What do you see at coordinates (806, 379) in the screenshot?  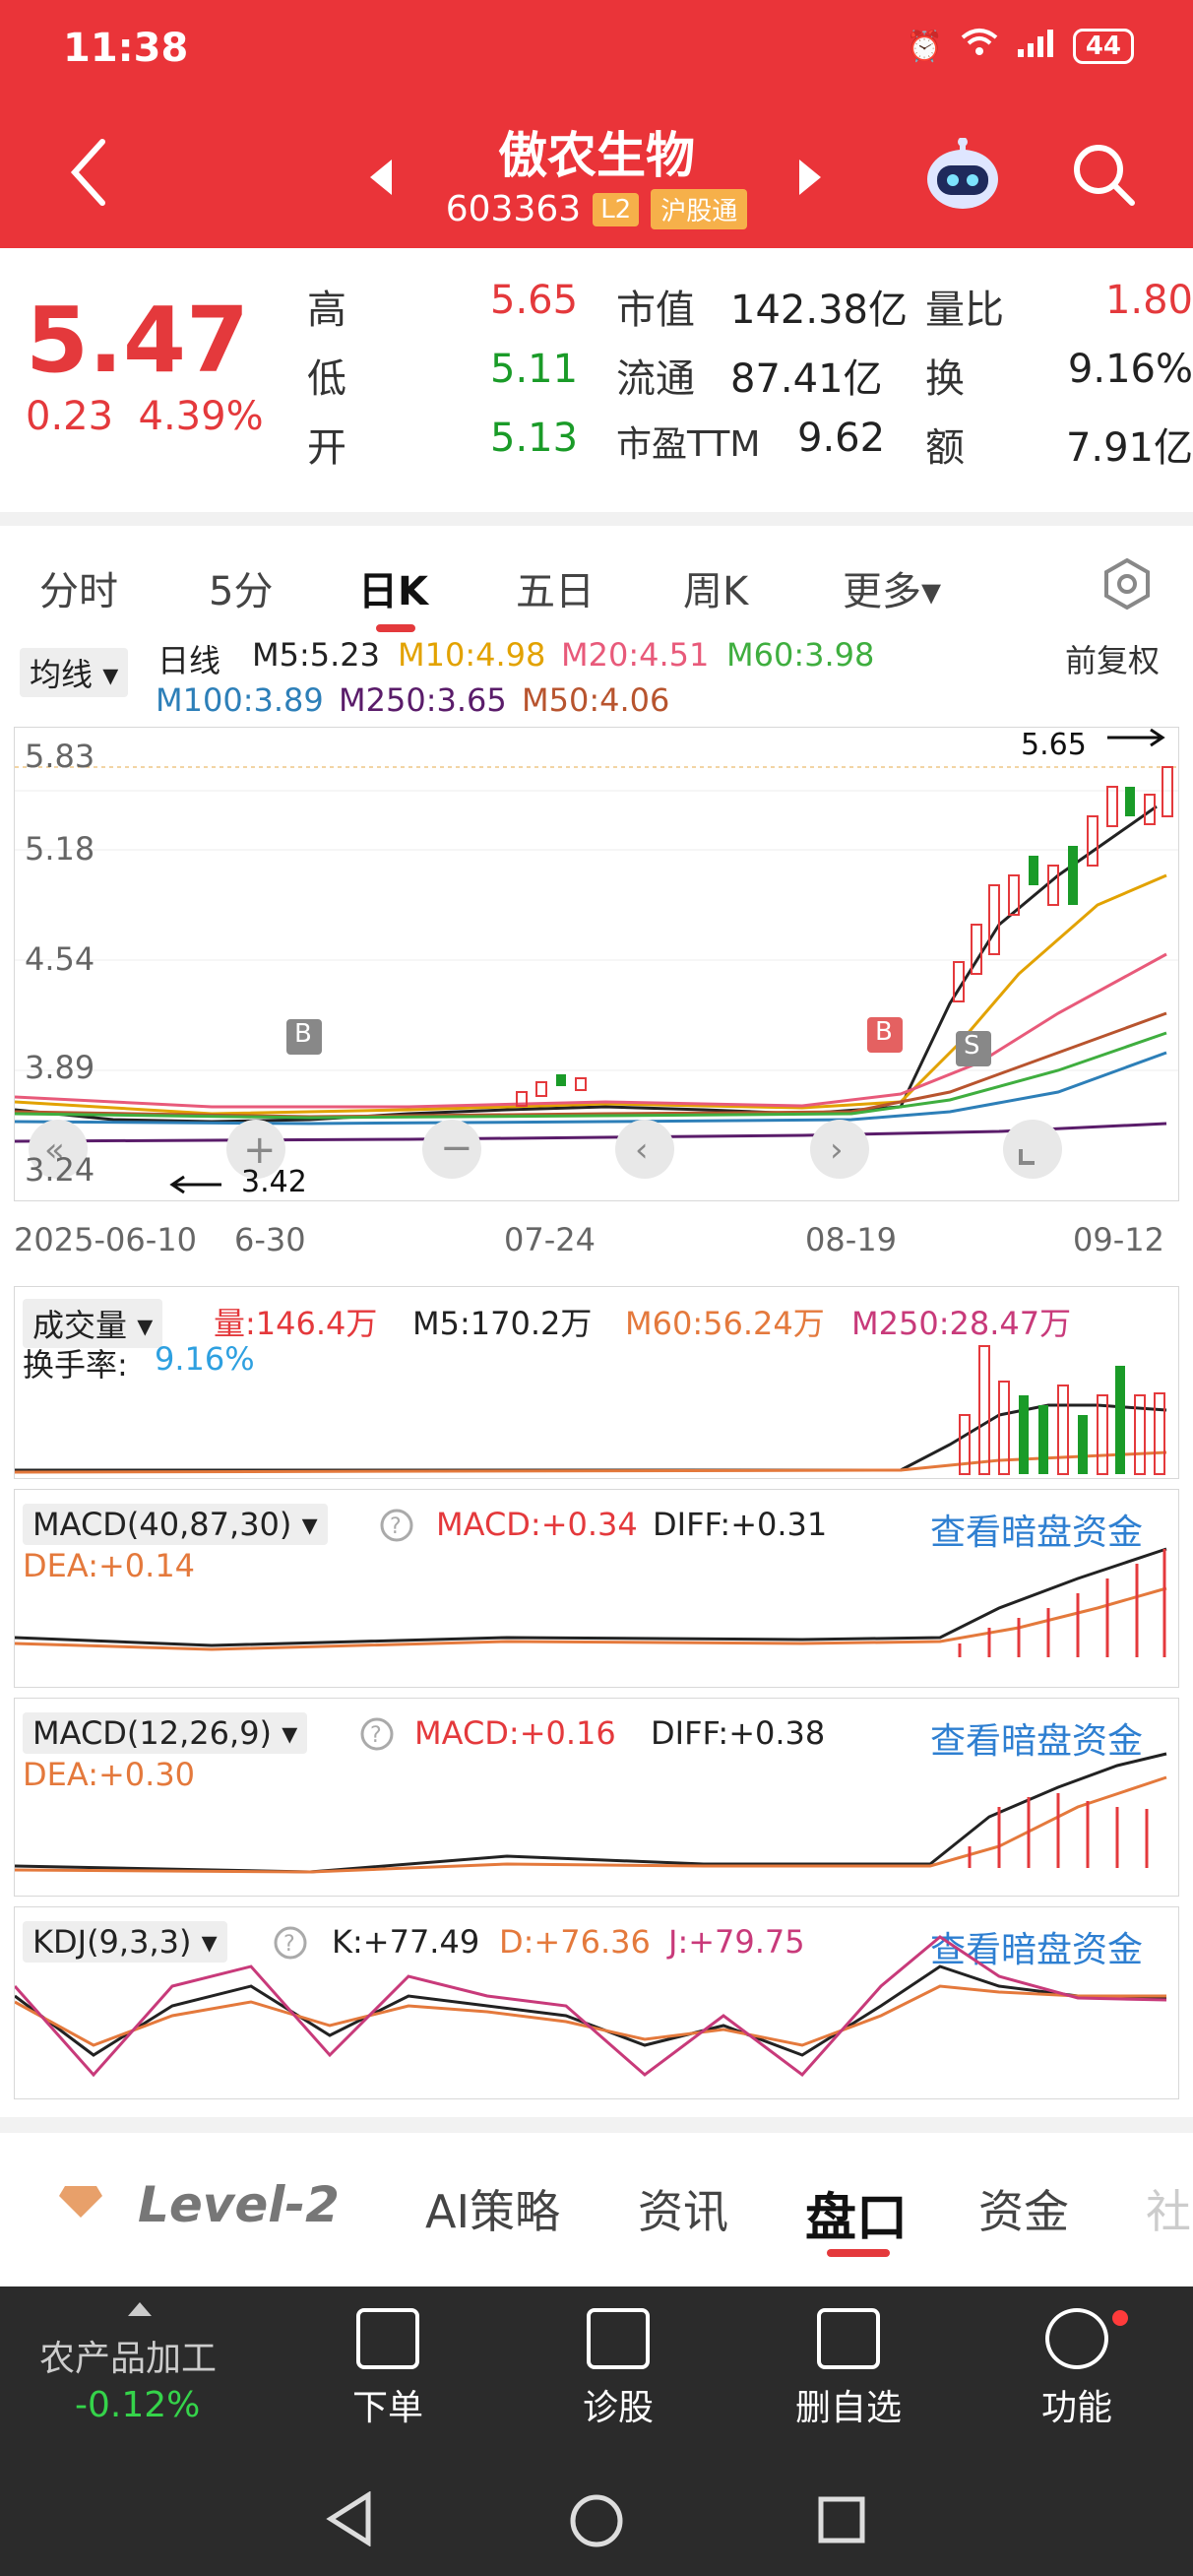 I see `float-cap-value: 87.41亿` at bounding box center [806, 379].